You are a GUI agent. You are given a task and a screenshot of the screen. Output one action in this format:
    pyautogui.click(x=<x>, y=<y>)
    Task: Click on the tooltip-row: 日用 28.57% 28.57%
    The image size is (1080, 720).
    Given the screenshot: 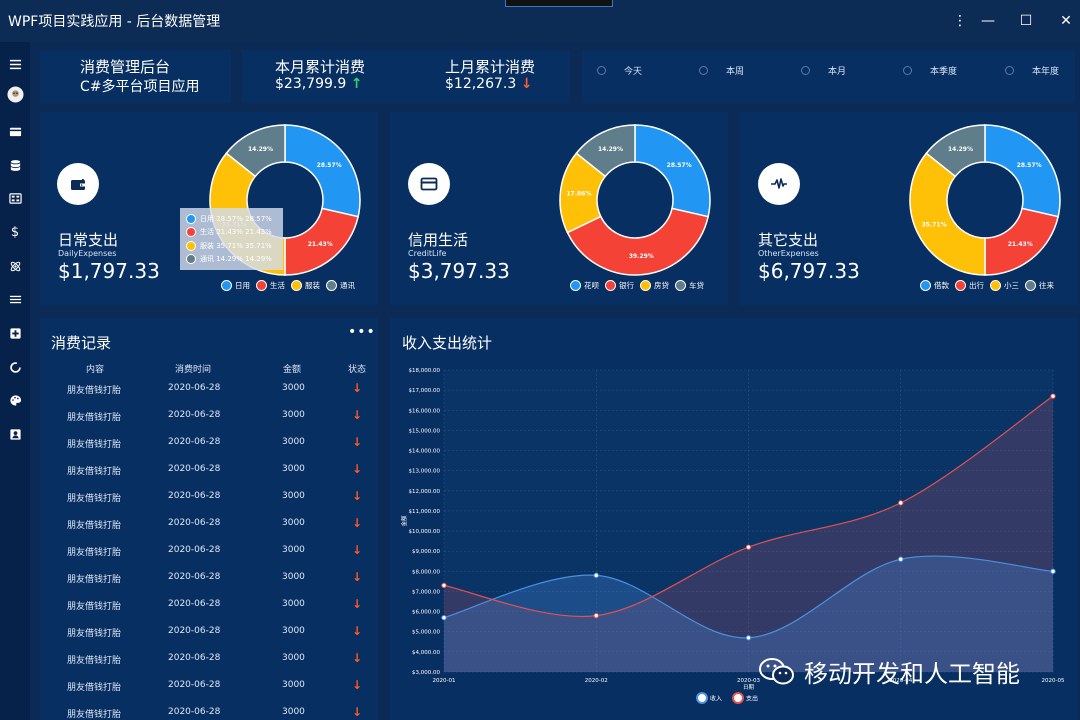 What is the action you would take?
    pyautogui.click(x=231, y=219)
    